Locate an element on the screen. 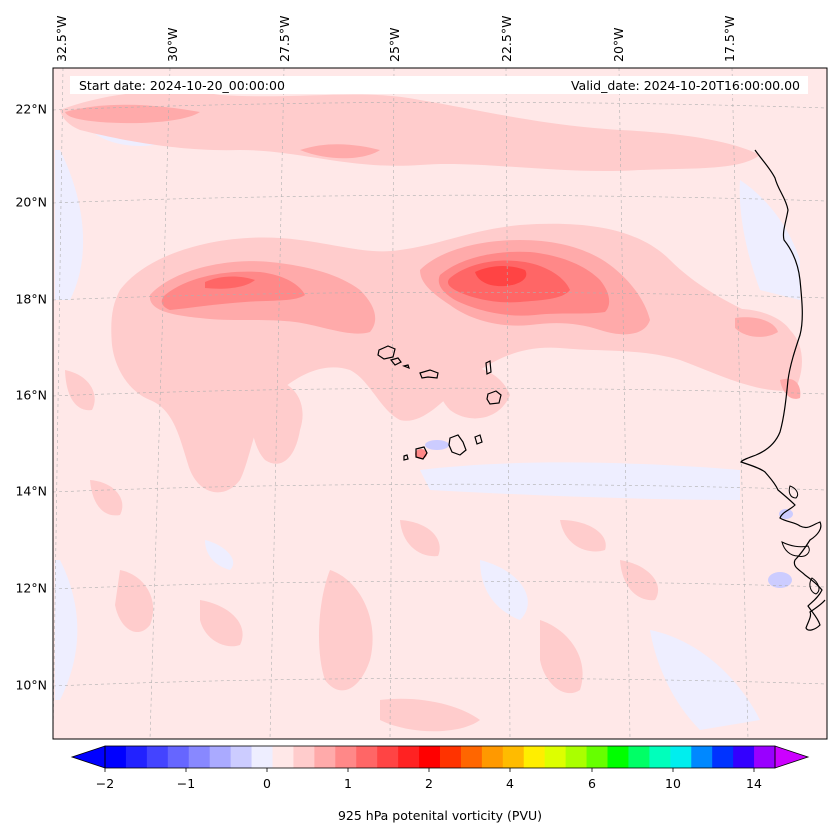 The image size is (837, 836). colorbar-cells is located at coordinates (440, 757).